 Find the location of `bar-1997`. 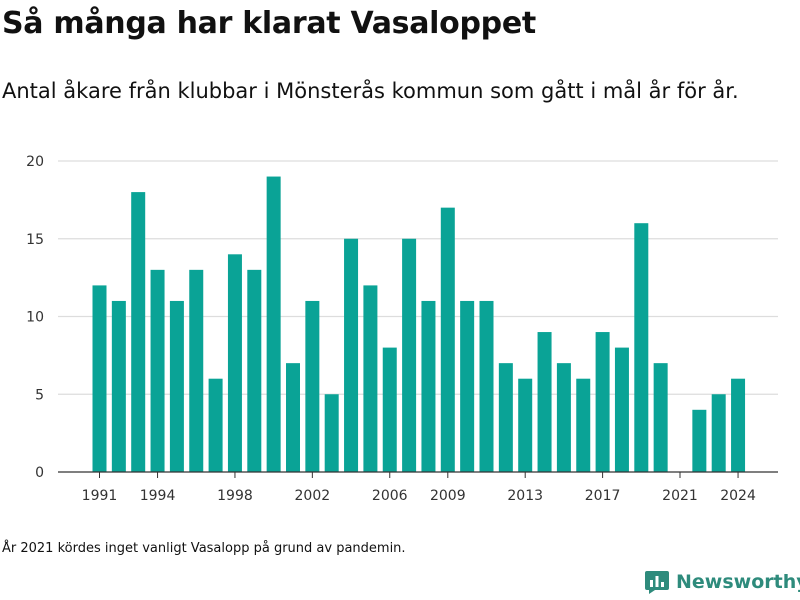

bar-1997 is located at coordinates (215, 425).